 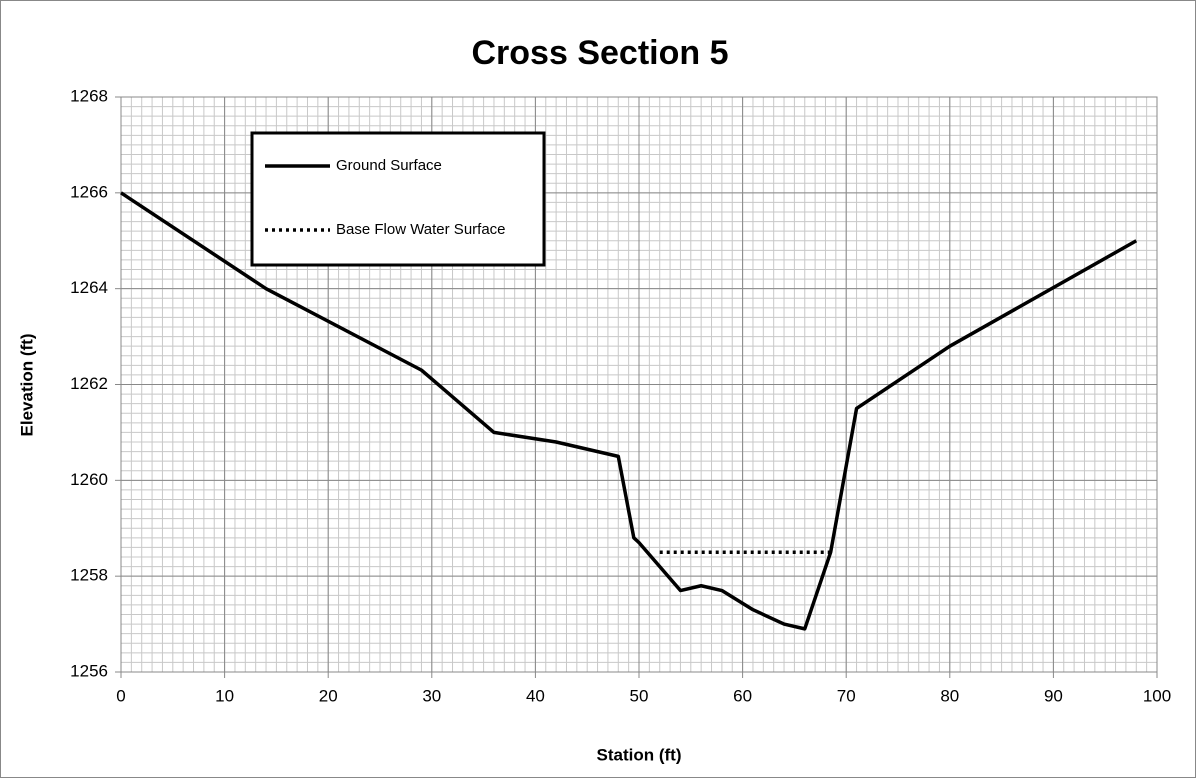 I want to click on y-tick-label: 1258, so click(x=89, y=575).